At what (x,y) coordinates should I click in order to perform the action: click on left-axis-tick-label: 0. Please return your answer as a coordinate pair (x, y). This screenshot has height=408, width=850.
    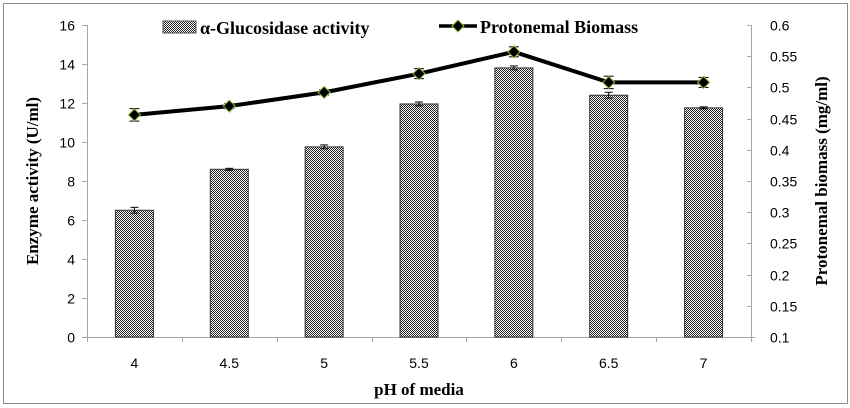
    Looking at the image, I should click on (71, 338).